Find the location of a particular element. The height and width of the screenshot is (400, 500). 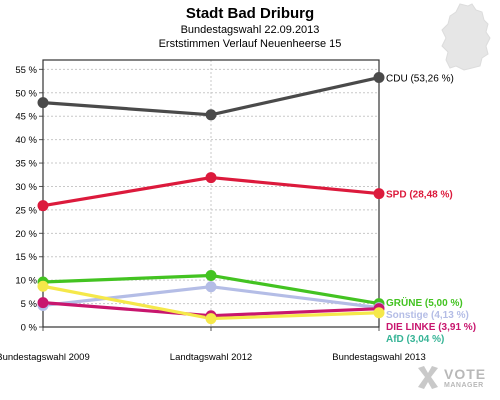

y-tick-label: 0 % is located at coordinates (29, 328).